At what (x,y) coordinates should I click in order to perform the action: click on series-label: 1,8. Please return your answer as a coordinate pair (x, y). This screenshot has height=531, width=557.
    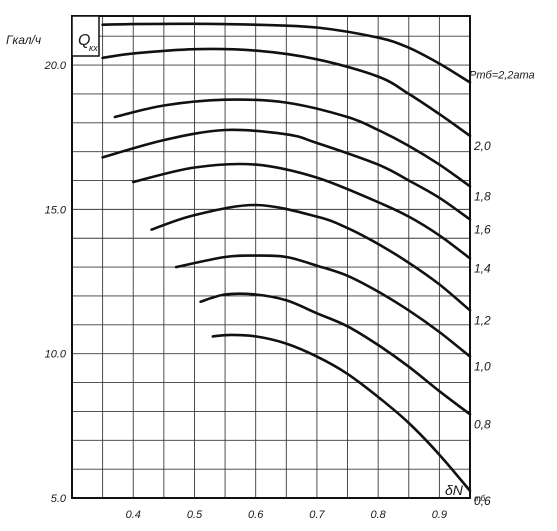
    Looking at the image, I should click on (482, 196).